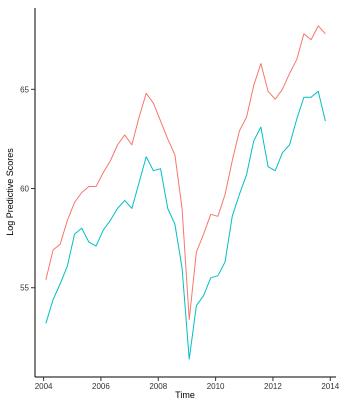  Describe the element at coordinates (158, 386) in the screenshot. I see `x-tick-label: 2008` at that location.